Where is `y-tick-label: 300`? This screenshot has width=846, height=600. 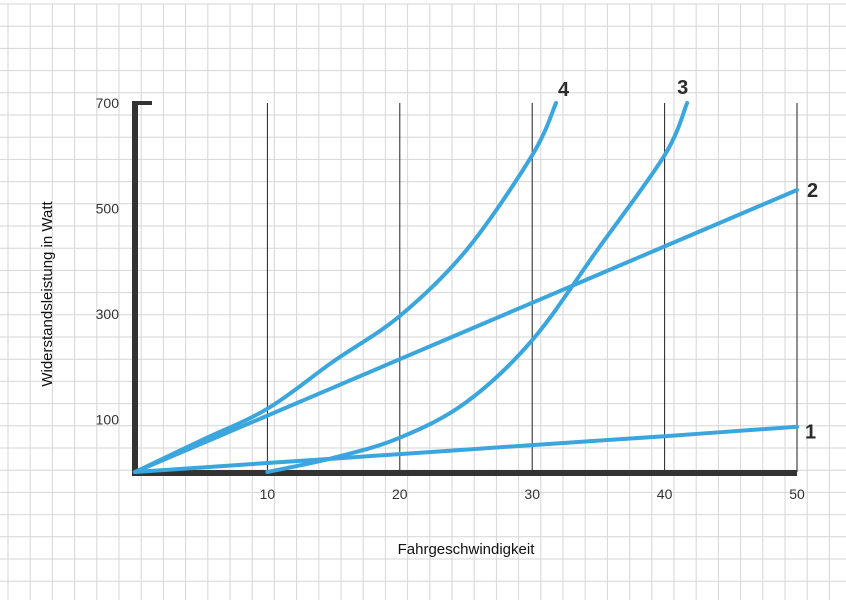
y-tick-label: 300 is located at coordinates (108, 314).